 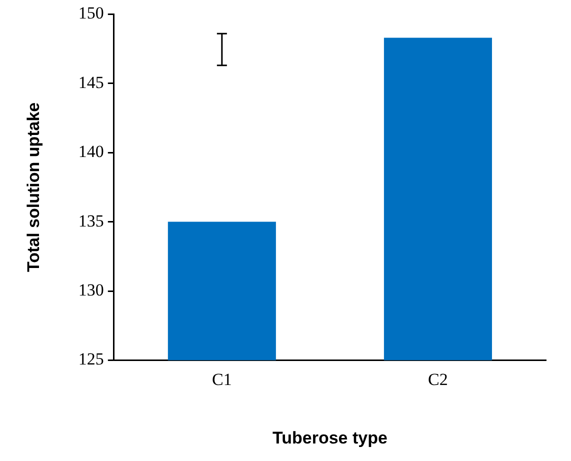 What do you see at coordinates (91, 13) in the screenshot?
I see `y-tick-label: 150` at bounding box center [91, 13].